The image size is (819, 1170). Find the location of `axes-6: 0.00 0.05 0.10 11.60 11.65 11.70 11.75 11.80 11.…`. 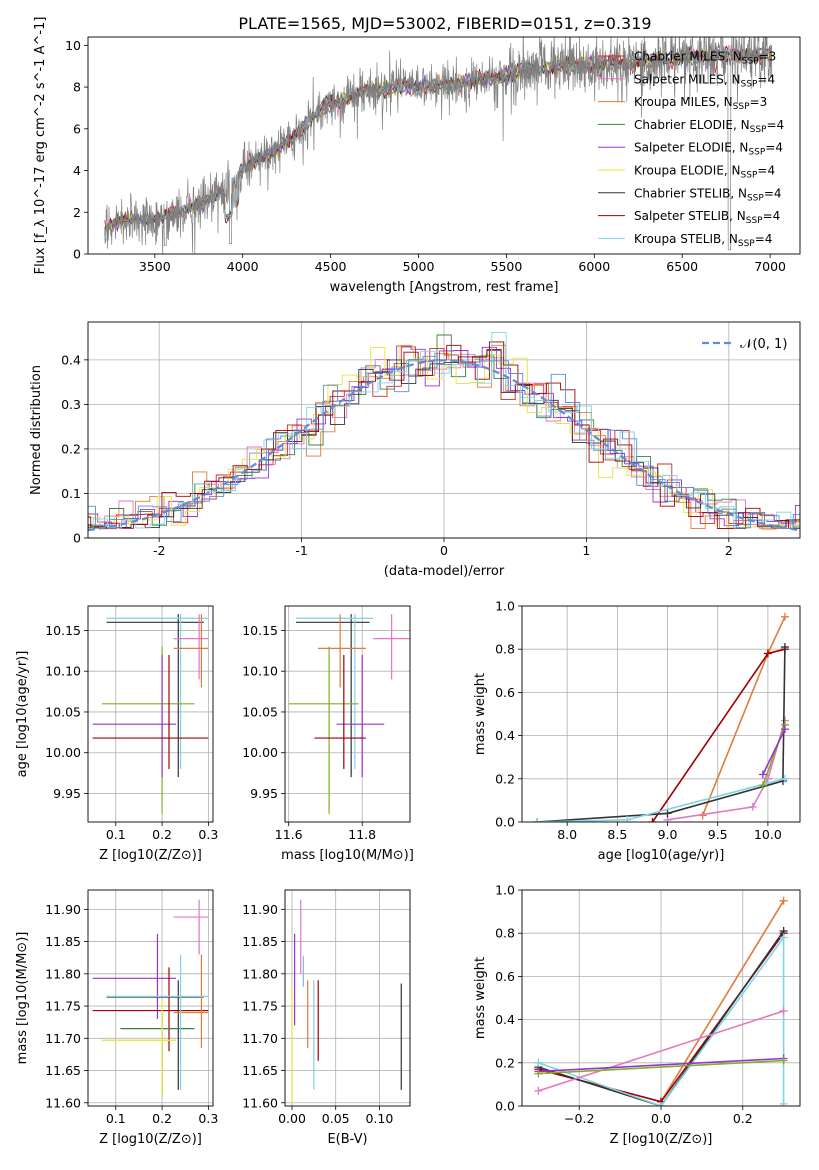

axes-6: 0.00 0.05 0.10 11.60 11.65 11.70 11.75 11.80 11.… is located at coordinates (326, 1018).